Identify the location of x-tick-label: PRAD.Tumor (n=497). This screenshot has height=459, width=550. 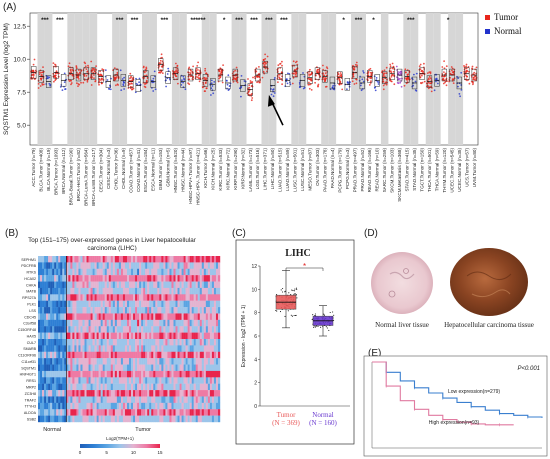
(354, 170).